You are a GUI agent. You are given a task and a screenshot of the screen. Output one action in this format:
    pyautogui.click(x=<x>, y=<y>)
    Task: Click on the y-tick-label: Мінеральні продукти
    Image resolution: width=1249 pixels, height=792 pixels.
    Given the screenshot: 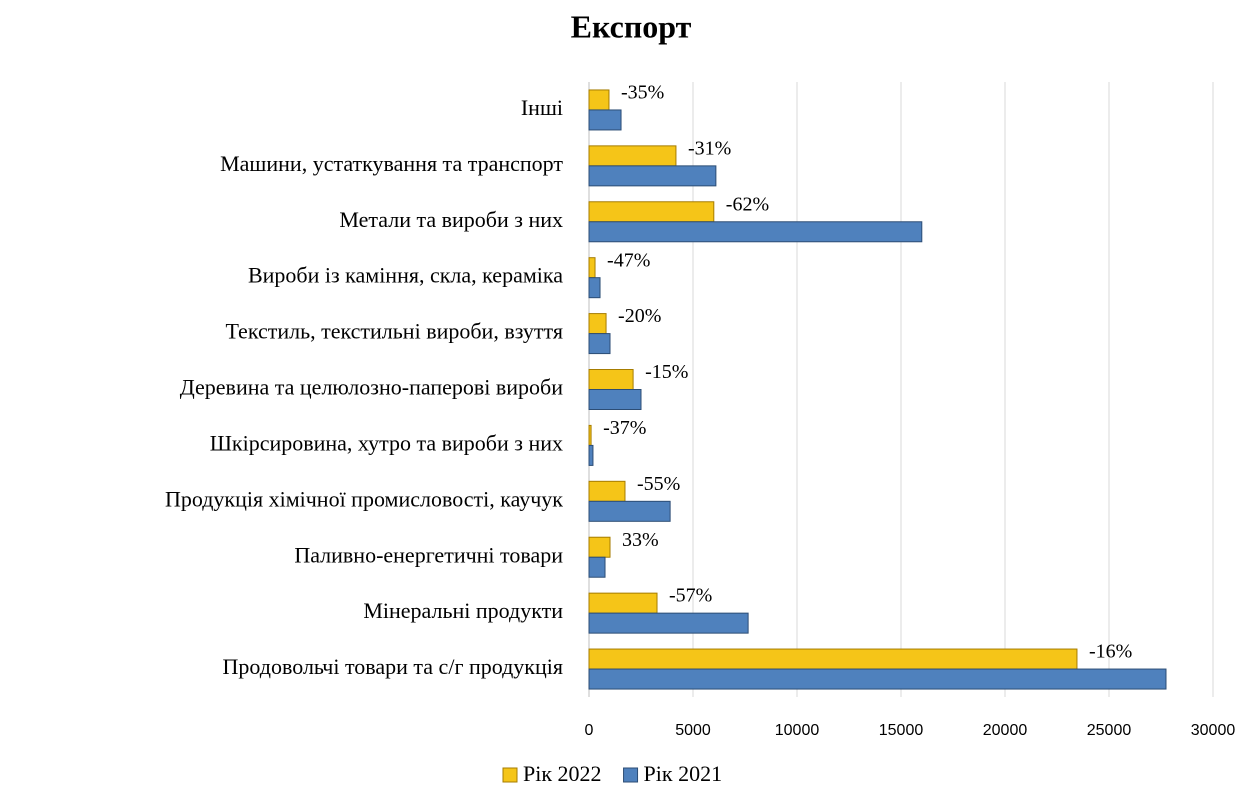 What is the action you would take?
    pyautogui.click(x=463, y=610)
    